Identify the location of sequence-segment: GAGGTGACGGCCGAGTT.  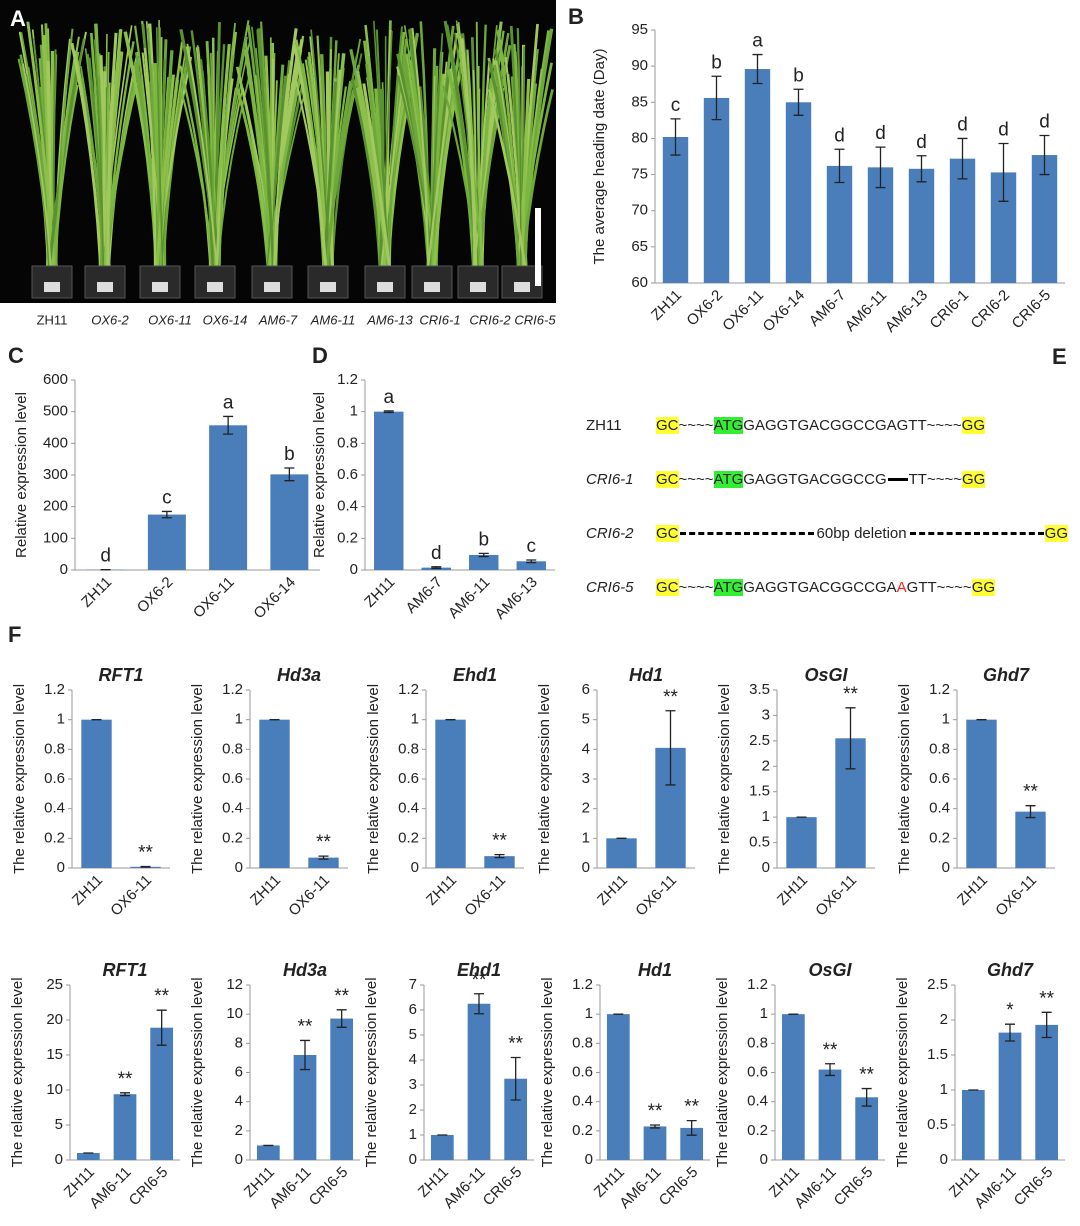
(835, 425).